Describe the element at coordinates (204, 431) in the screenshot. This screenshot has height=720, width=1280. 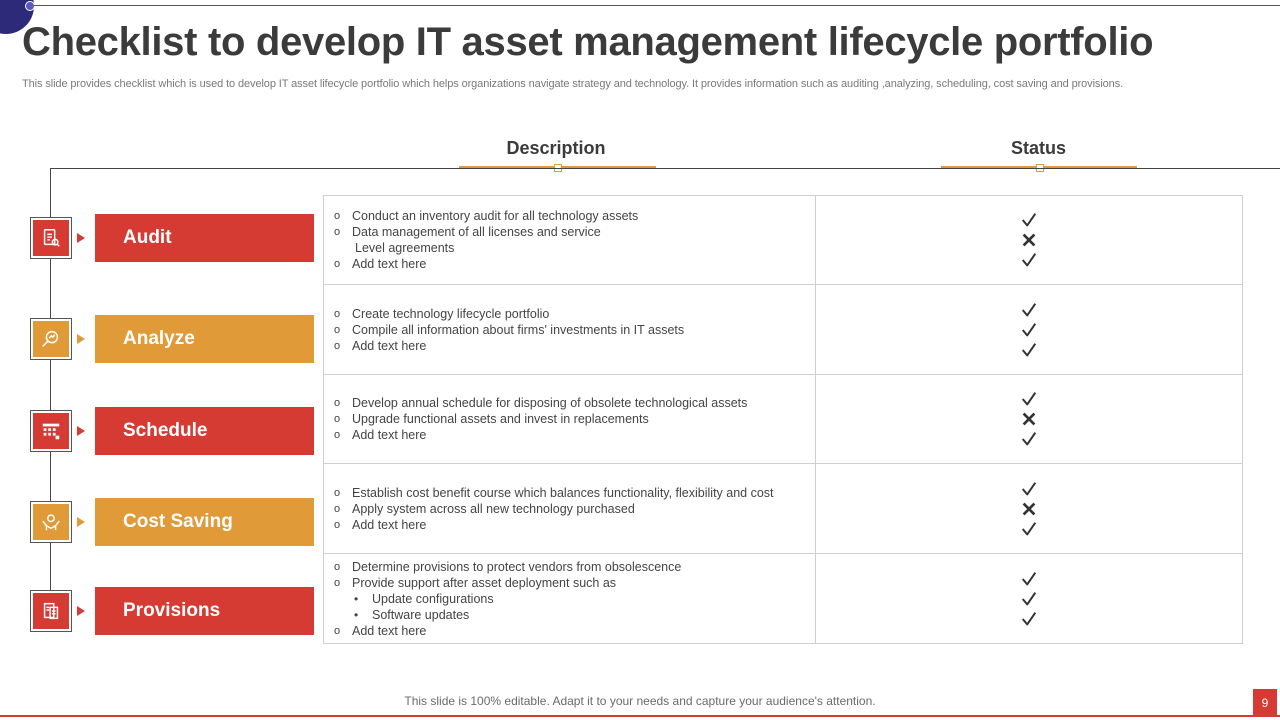
I see `stage-label: Schedule` at that location.